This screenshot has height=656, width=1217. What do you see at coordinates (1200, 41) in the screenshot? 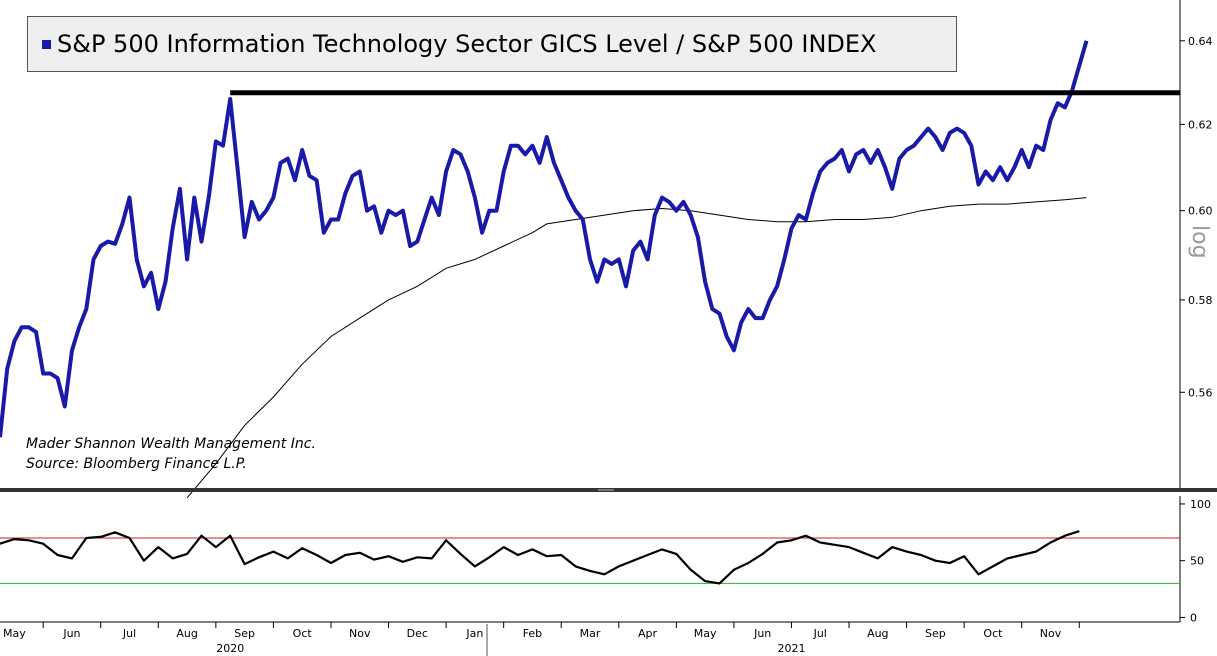
I see `main-y-tick-label: 0.64` at bounding box center [1200, 41].